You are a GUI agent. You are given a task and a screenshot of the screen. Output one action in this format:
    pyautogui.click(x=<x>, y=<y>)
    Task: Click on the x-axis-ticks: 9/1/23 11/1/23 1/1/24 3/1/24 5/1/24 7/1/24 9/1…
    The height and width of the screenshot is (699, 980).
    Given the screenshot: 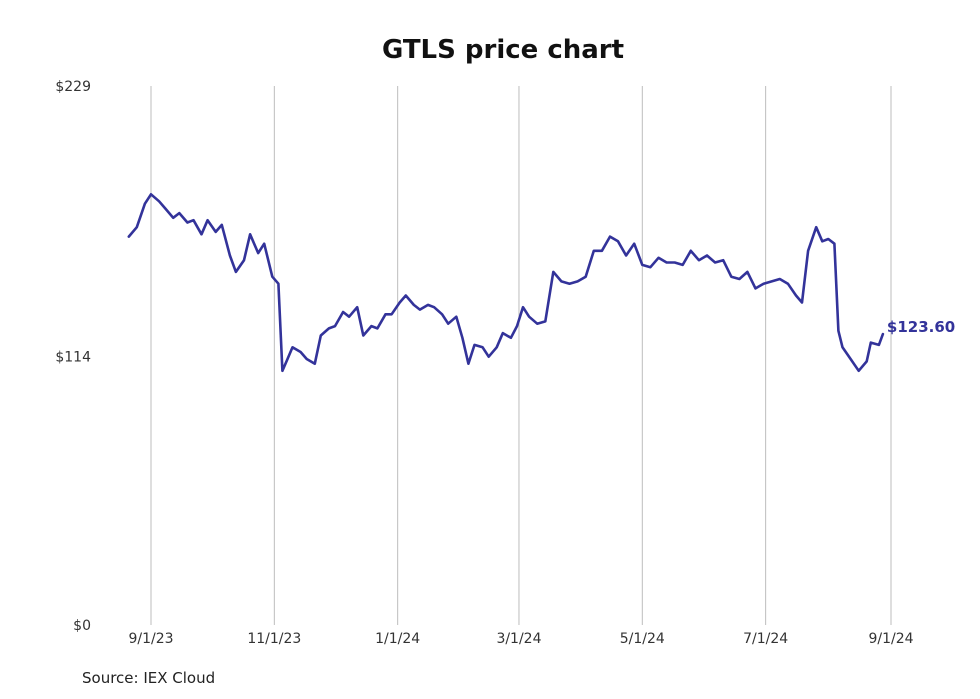 What is the action you would take?
    pyautogui.click(x=520, y=639)
    